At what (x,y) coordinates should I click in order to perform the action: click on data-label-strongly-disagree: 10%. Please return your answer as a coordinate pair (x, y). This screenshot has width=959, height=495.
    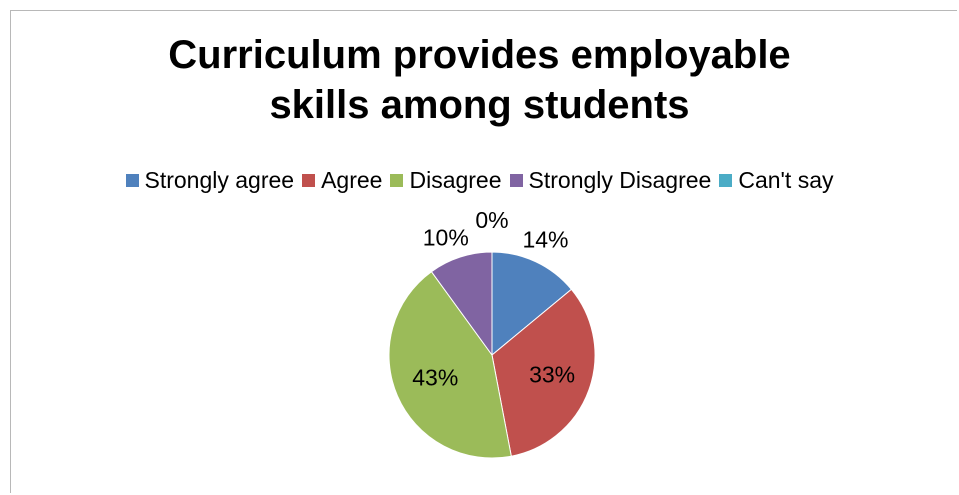
    Looking at the image, I should click on (446, 237).